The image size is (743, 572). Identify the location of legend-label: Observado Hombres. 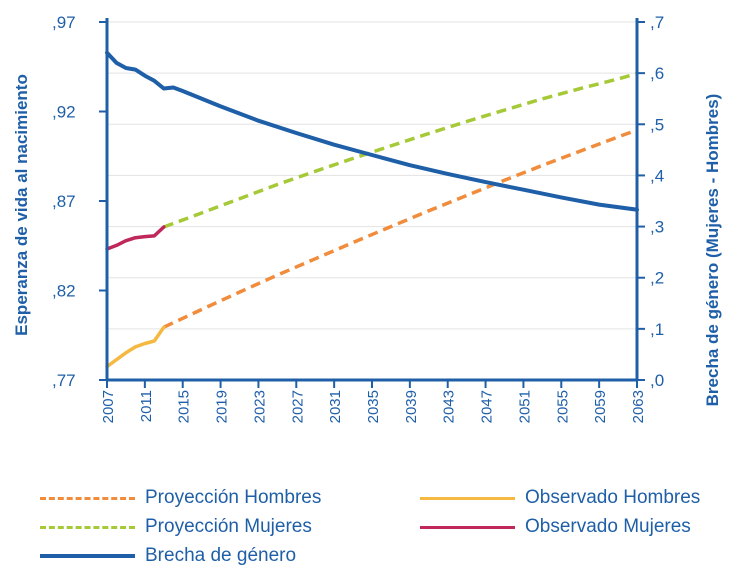
(612, 498).